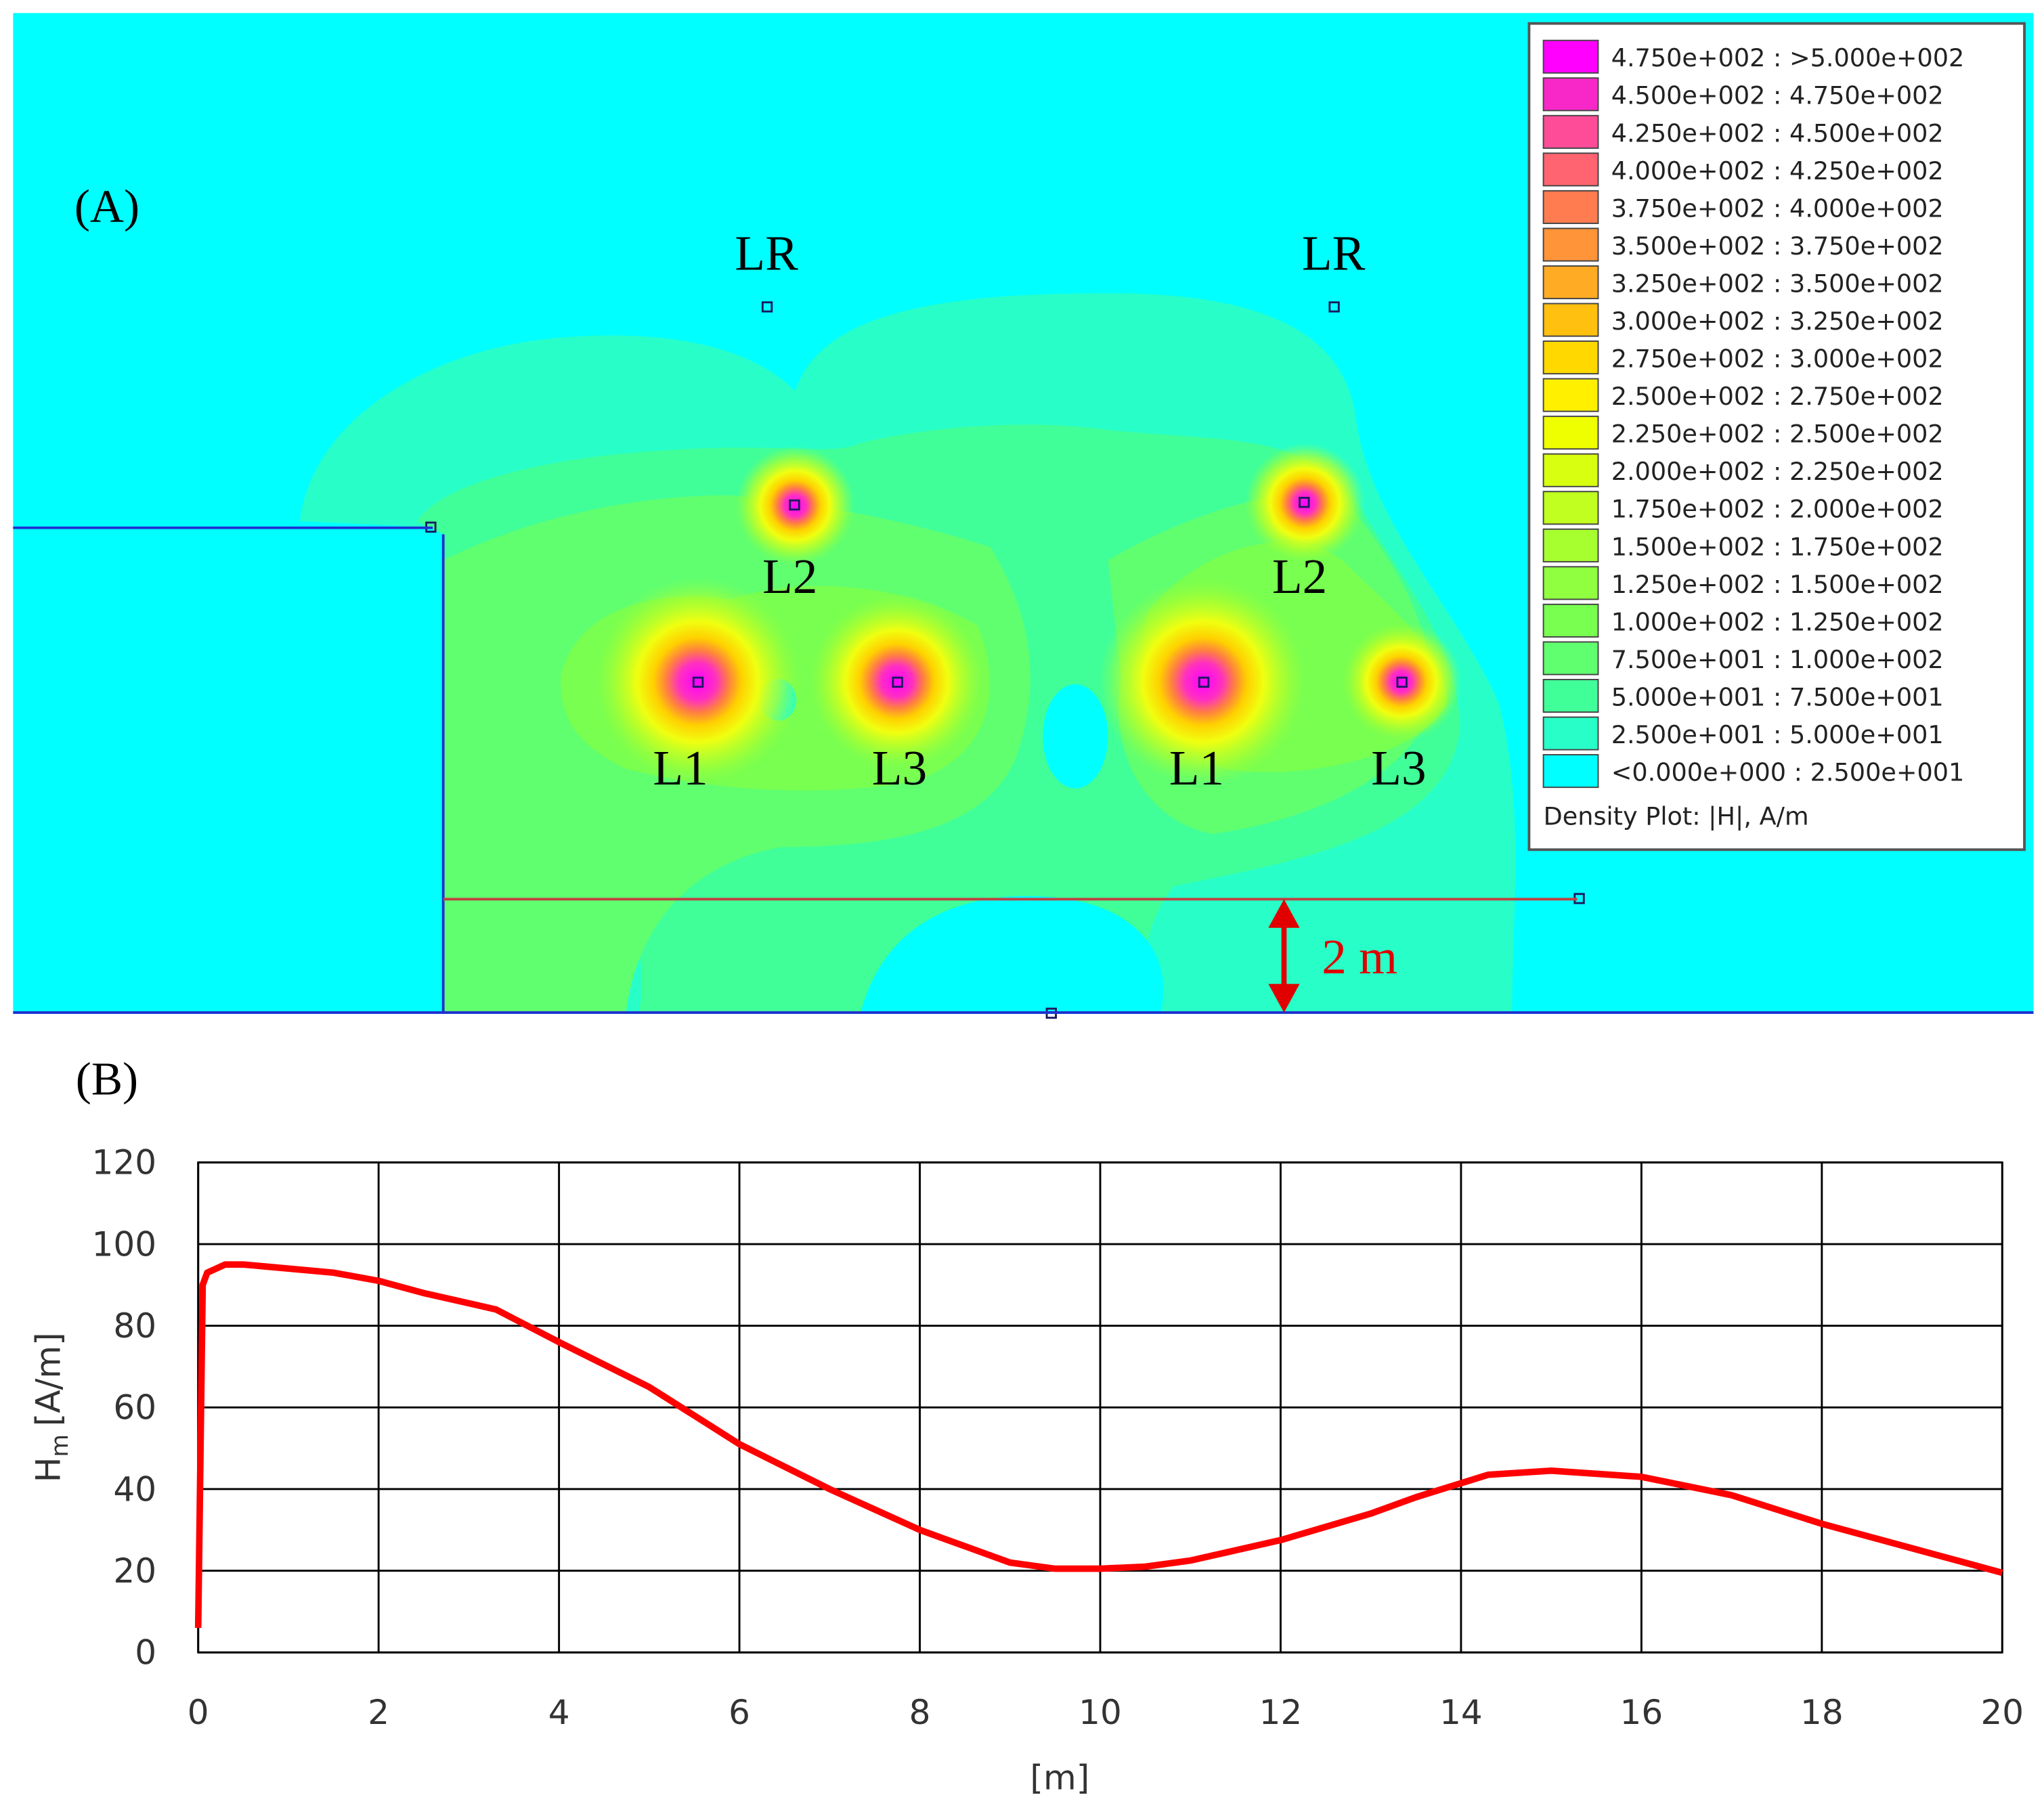 This screenshot has height=1814, width=2044. What do you see at coordinates (145, 1653) in the screenshot?
I see `y-tick-label: 0` at bounding box center [145, 1653].